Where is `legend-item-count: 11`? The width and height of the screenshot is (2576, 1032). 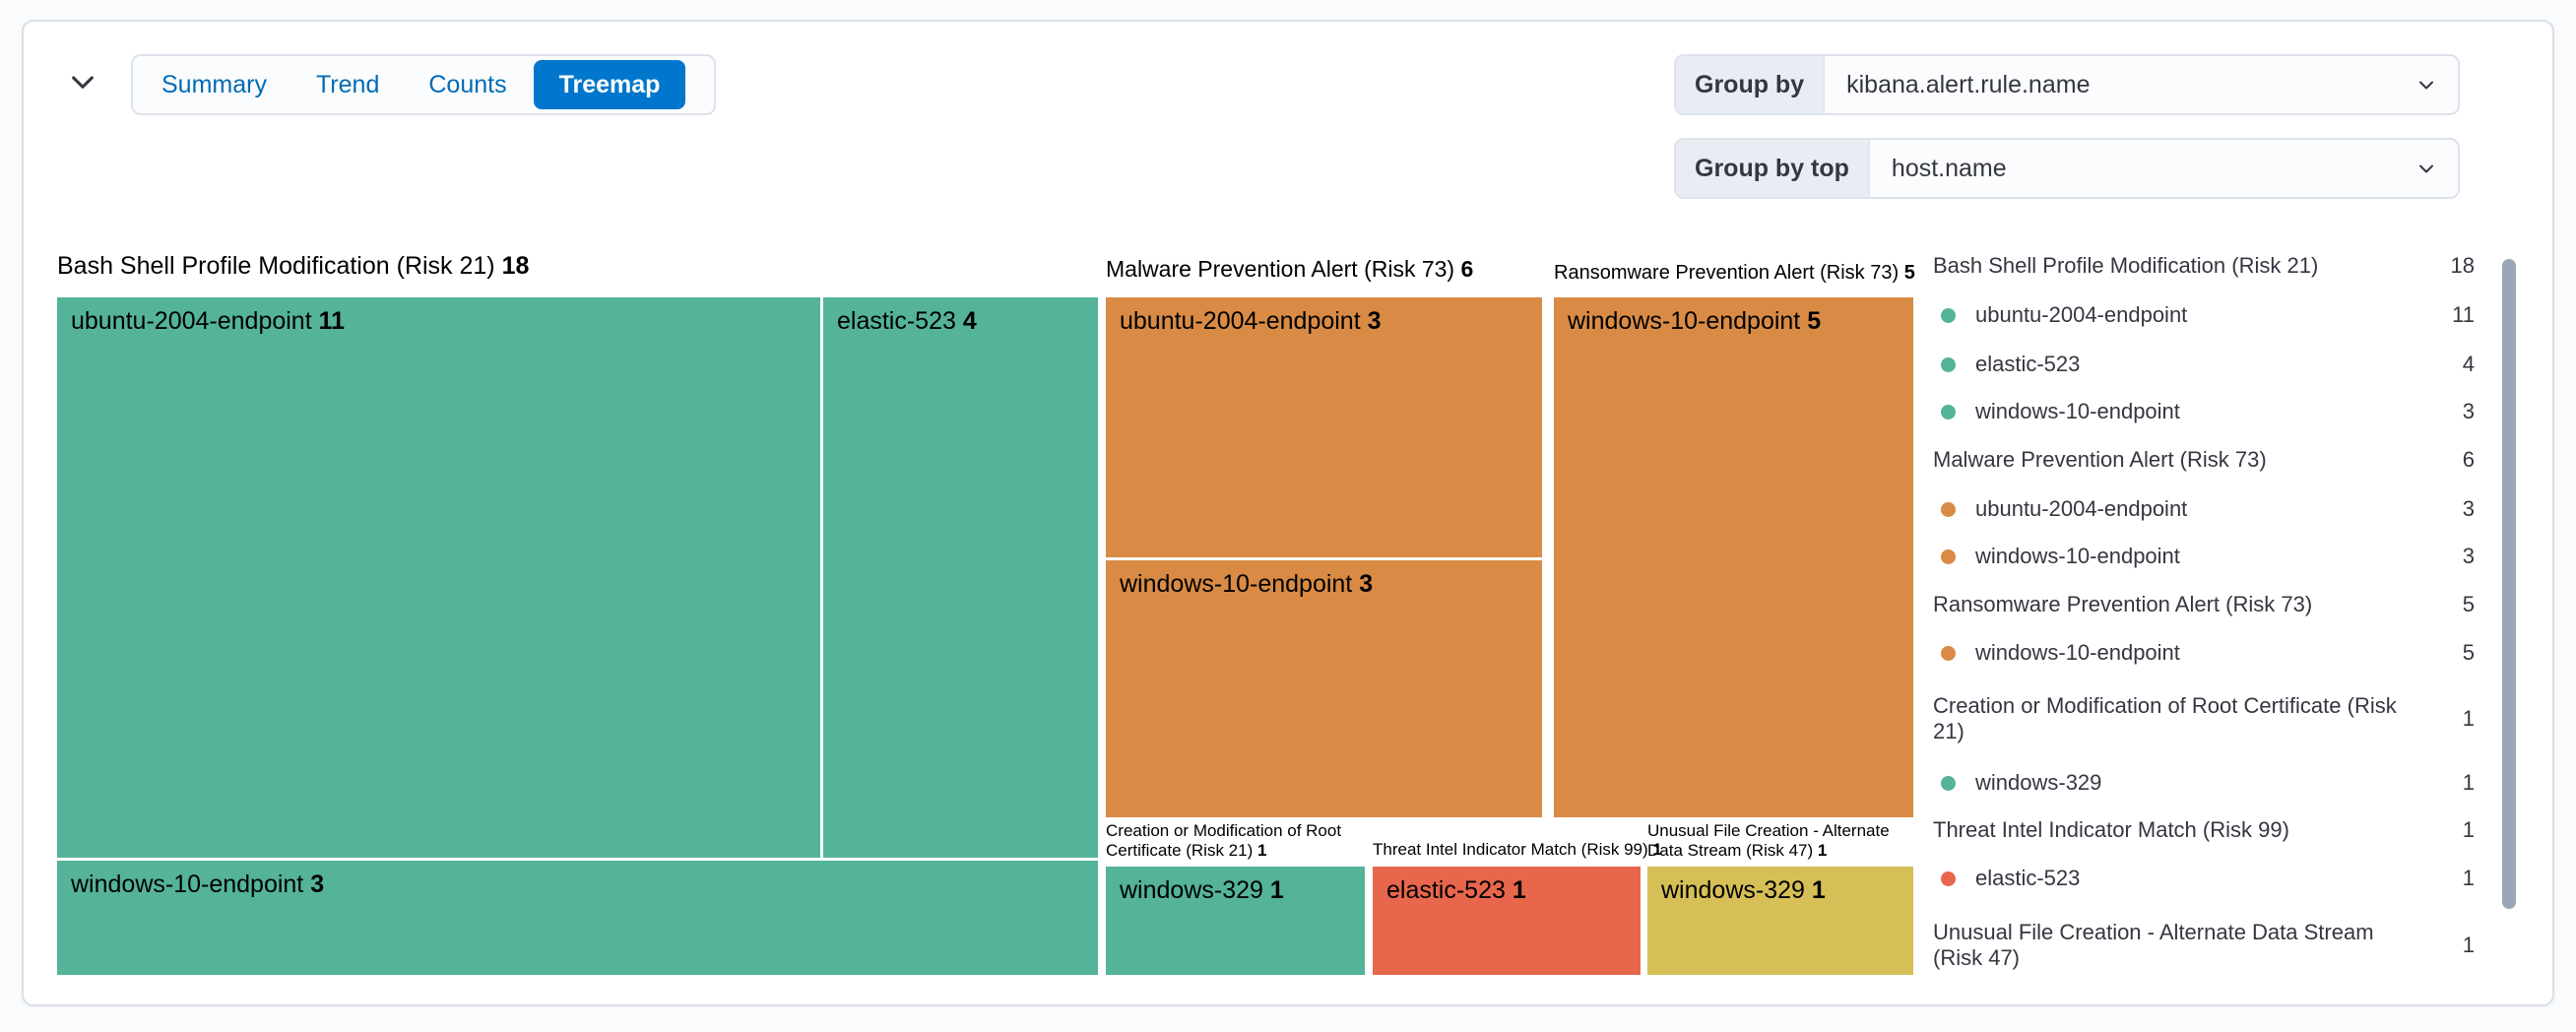 legend-item-count: 11 is located at coordinates (2463, 314).